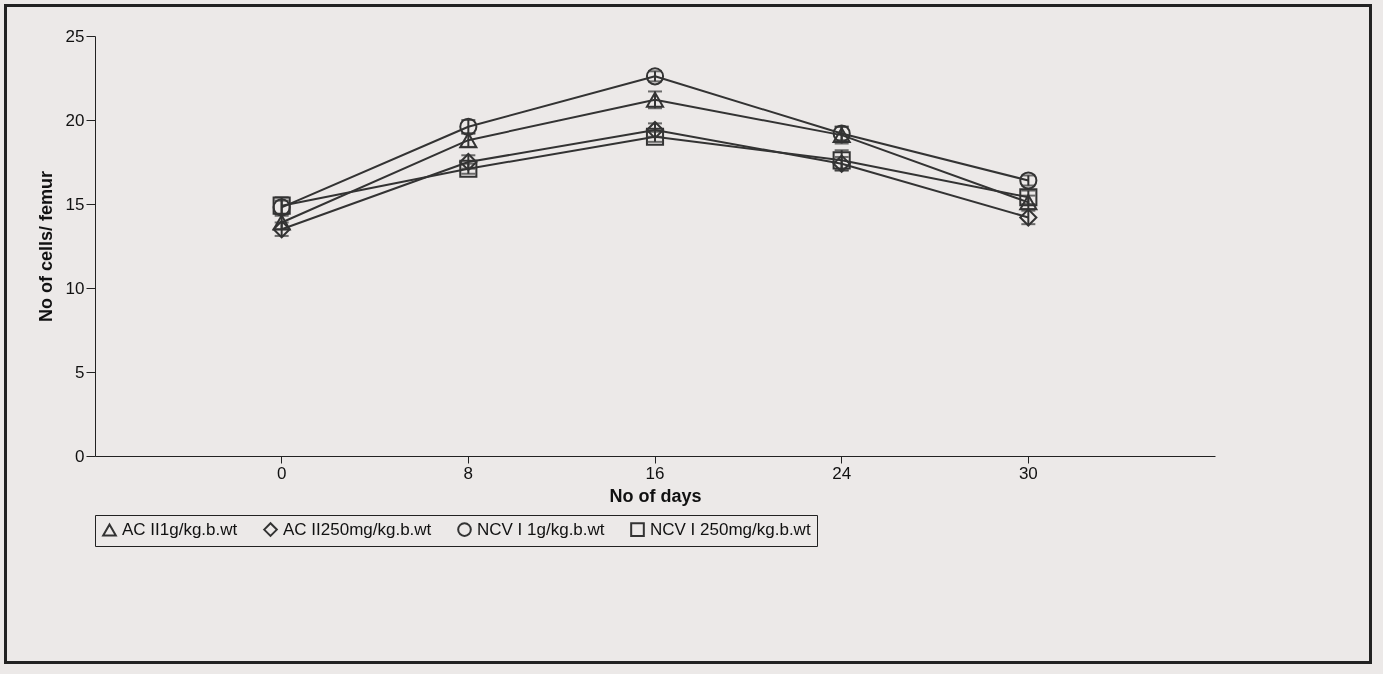  Describe the element at coordinates (655, 473) in the screenshot. I see `x-tick-label: 16` at that location.